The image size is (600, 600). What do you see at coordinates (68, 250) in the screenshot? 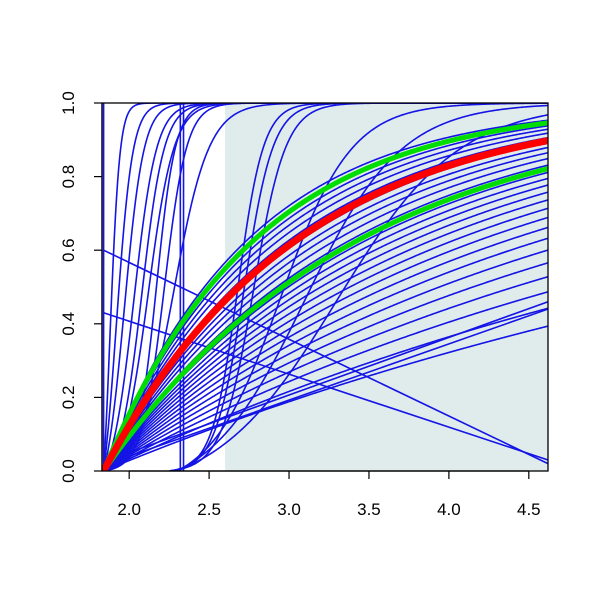
I see `y-tick-label: 0.6` at bounding box center [68, 250].